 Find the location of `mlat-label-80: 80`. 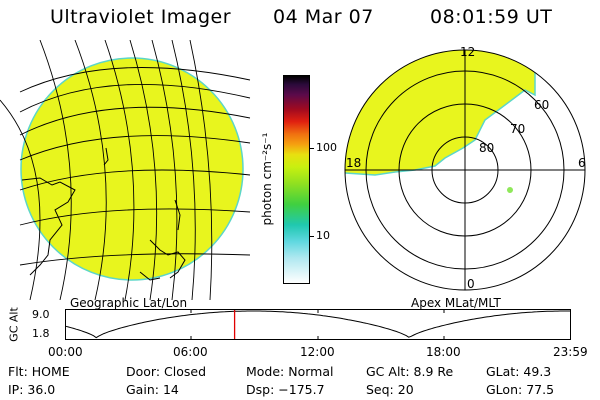

mlat-label-80: 80 is located at coordinates (487, 148).